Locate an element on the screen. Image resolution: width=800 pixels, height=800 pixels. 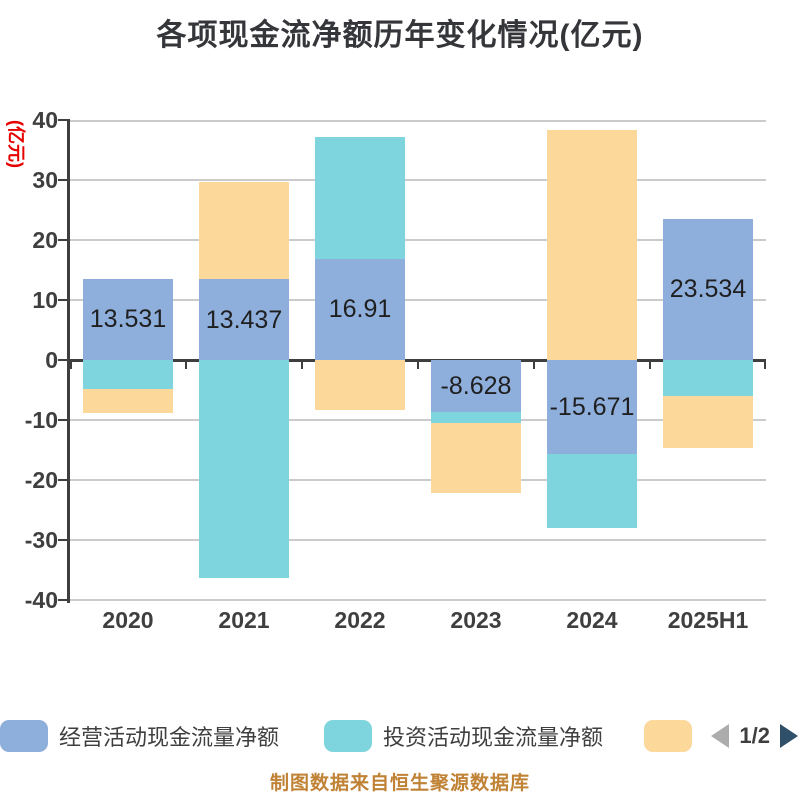
legend-item-investing-cash-flow: 投资活动现金流量净额 is located at coordinates (463, 736).